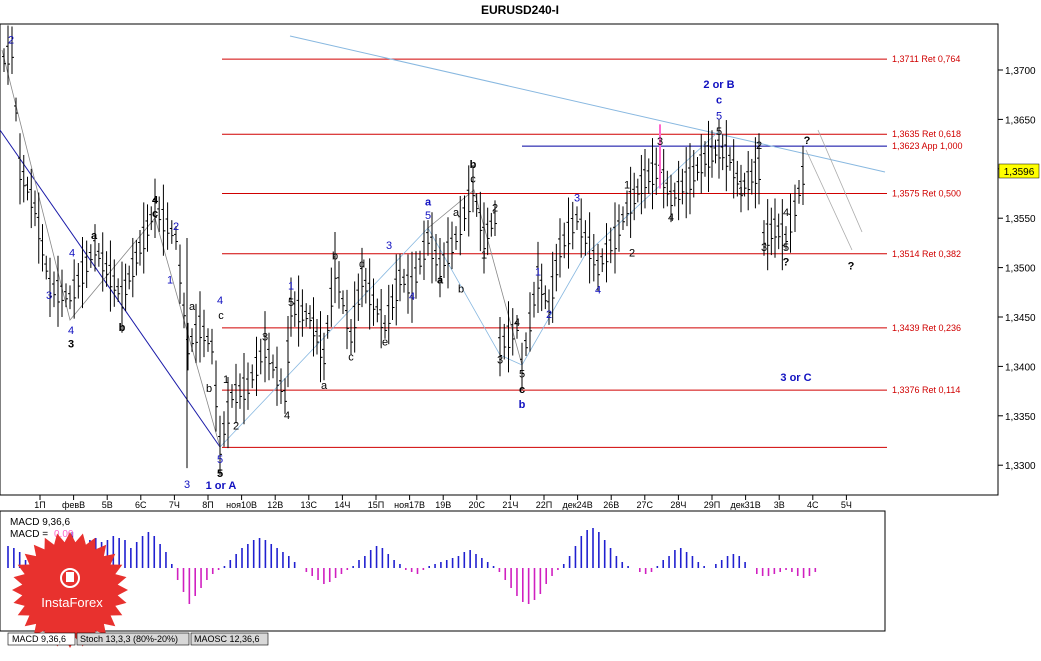  Describe the element at coordinates (174, 505) in the screenshot. I see `date-tick: 7Ч` at that location.